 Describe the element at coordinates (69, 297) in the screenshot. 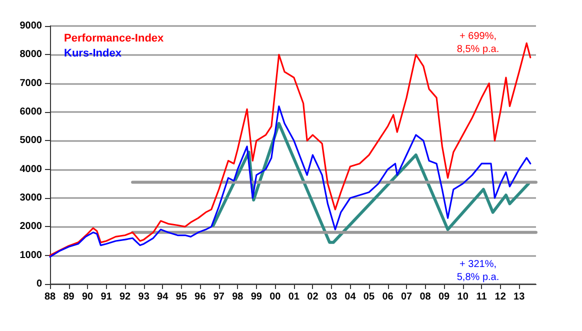

I see `x-tick-label: 89` at that location.